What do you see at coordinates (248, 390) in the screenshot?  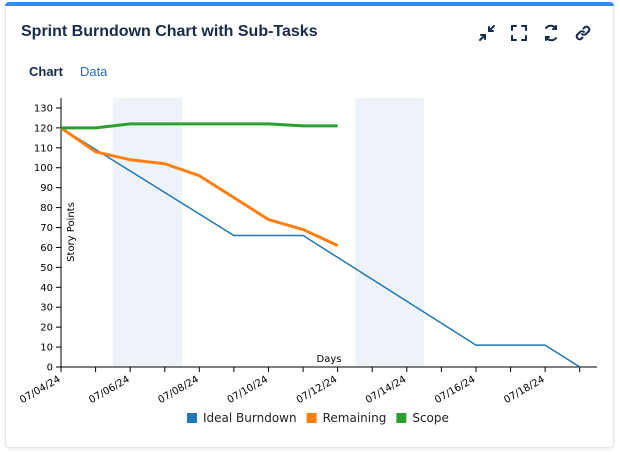 I see `x-tick-label: 07/10/24` at bounding box center [248, 390].